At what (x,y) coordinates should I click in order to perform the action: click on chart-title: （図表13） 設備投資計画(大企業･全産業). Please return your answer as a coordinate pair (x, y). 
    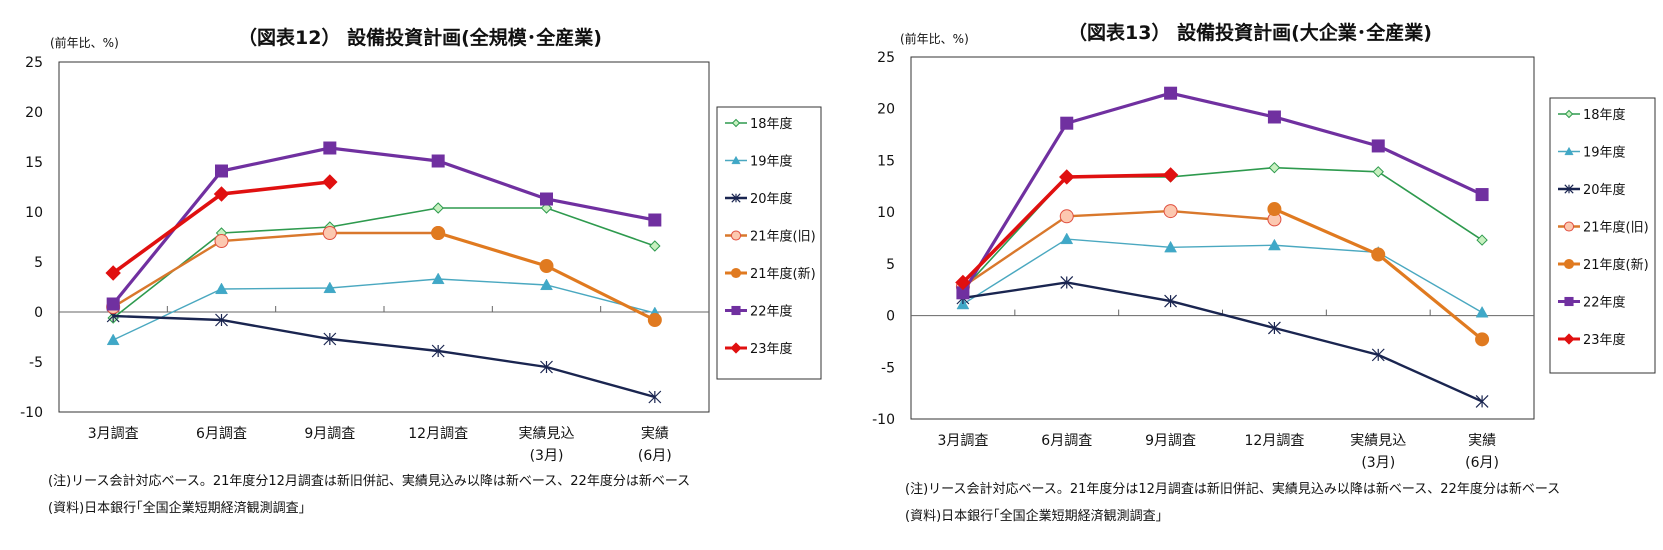
    Looking at the image, I should click on (1250, 32).